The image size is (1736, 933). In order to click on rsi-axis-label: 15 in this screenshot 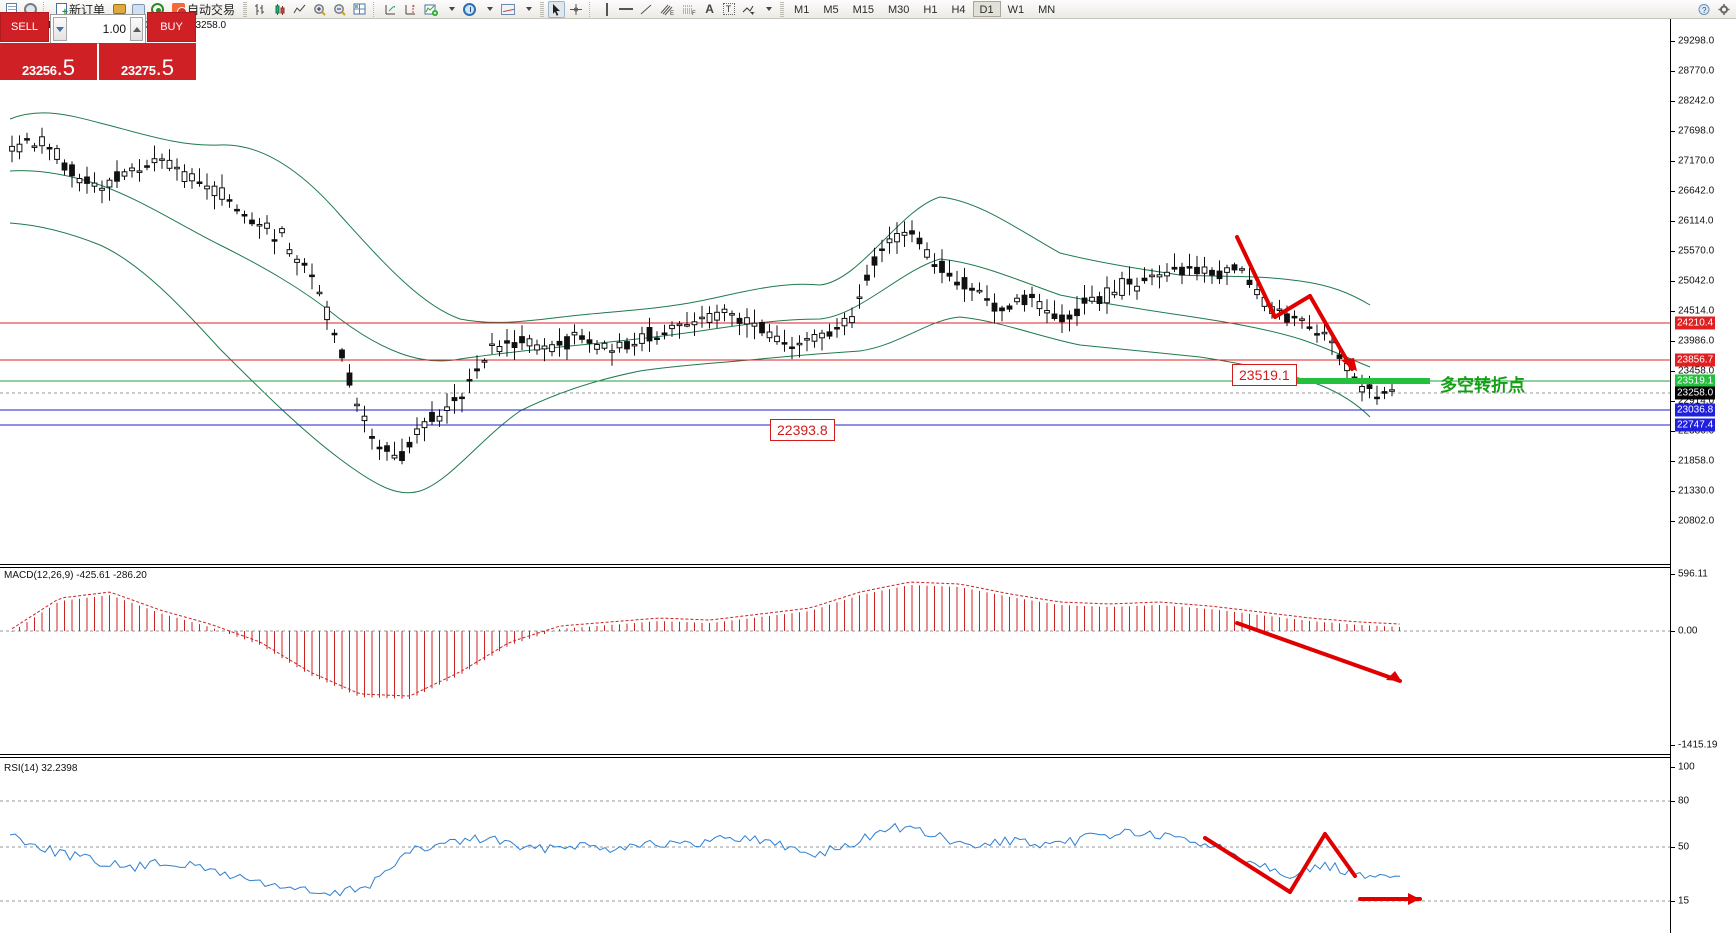, I will do `click(1684, 901)`.